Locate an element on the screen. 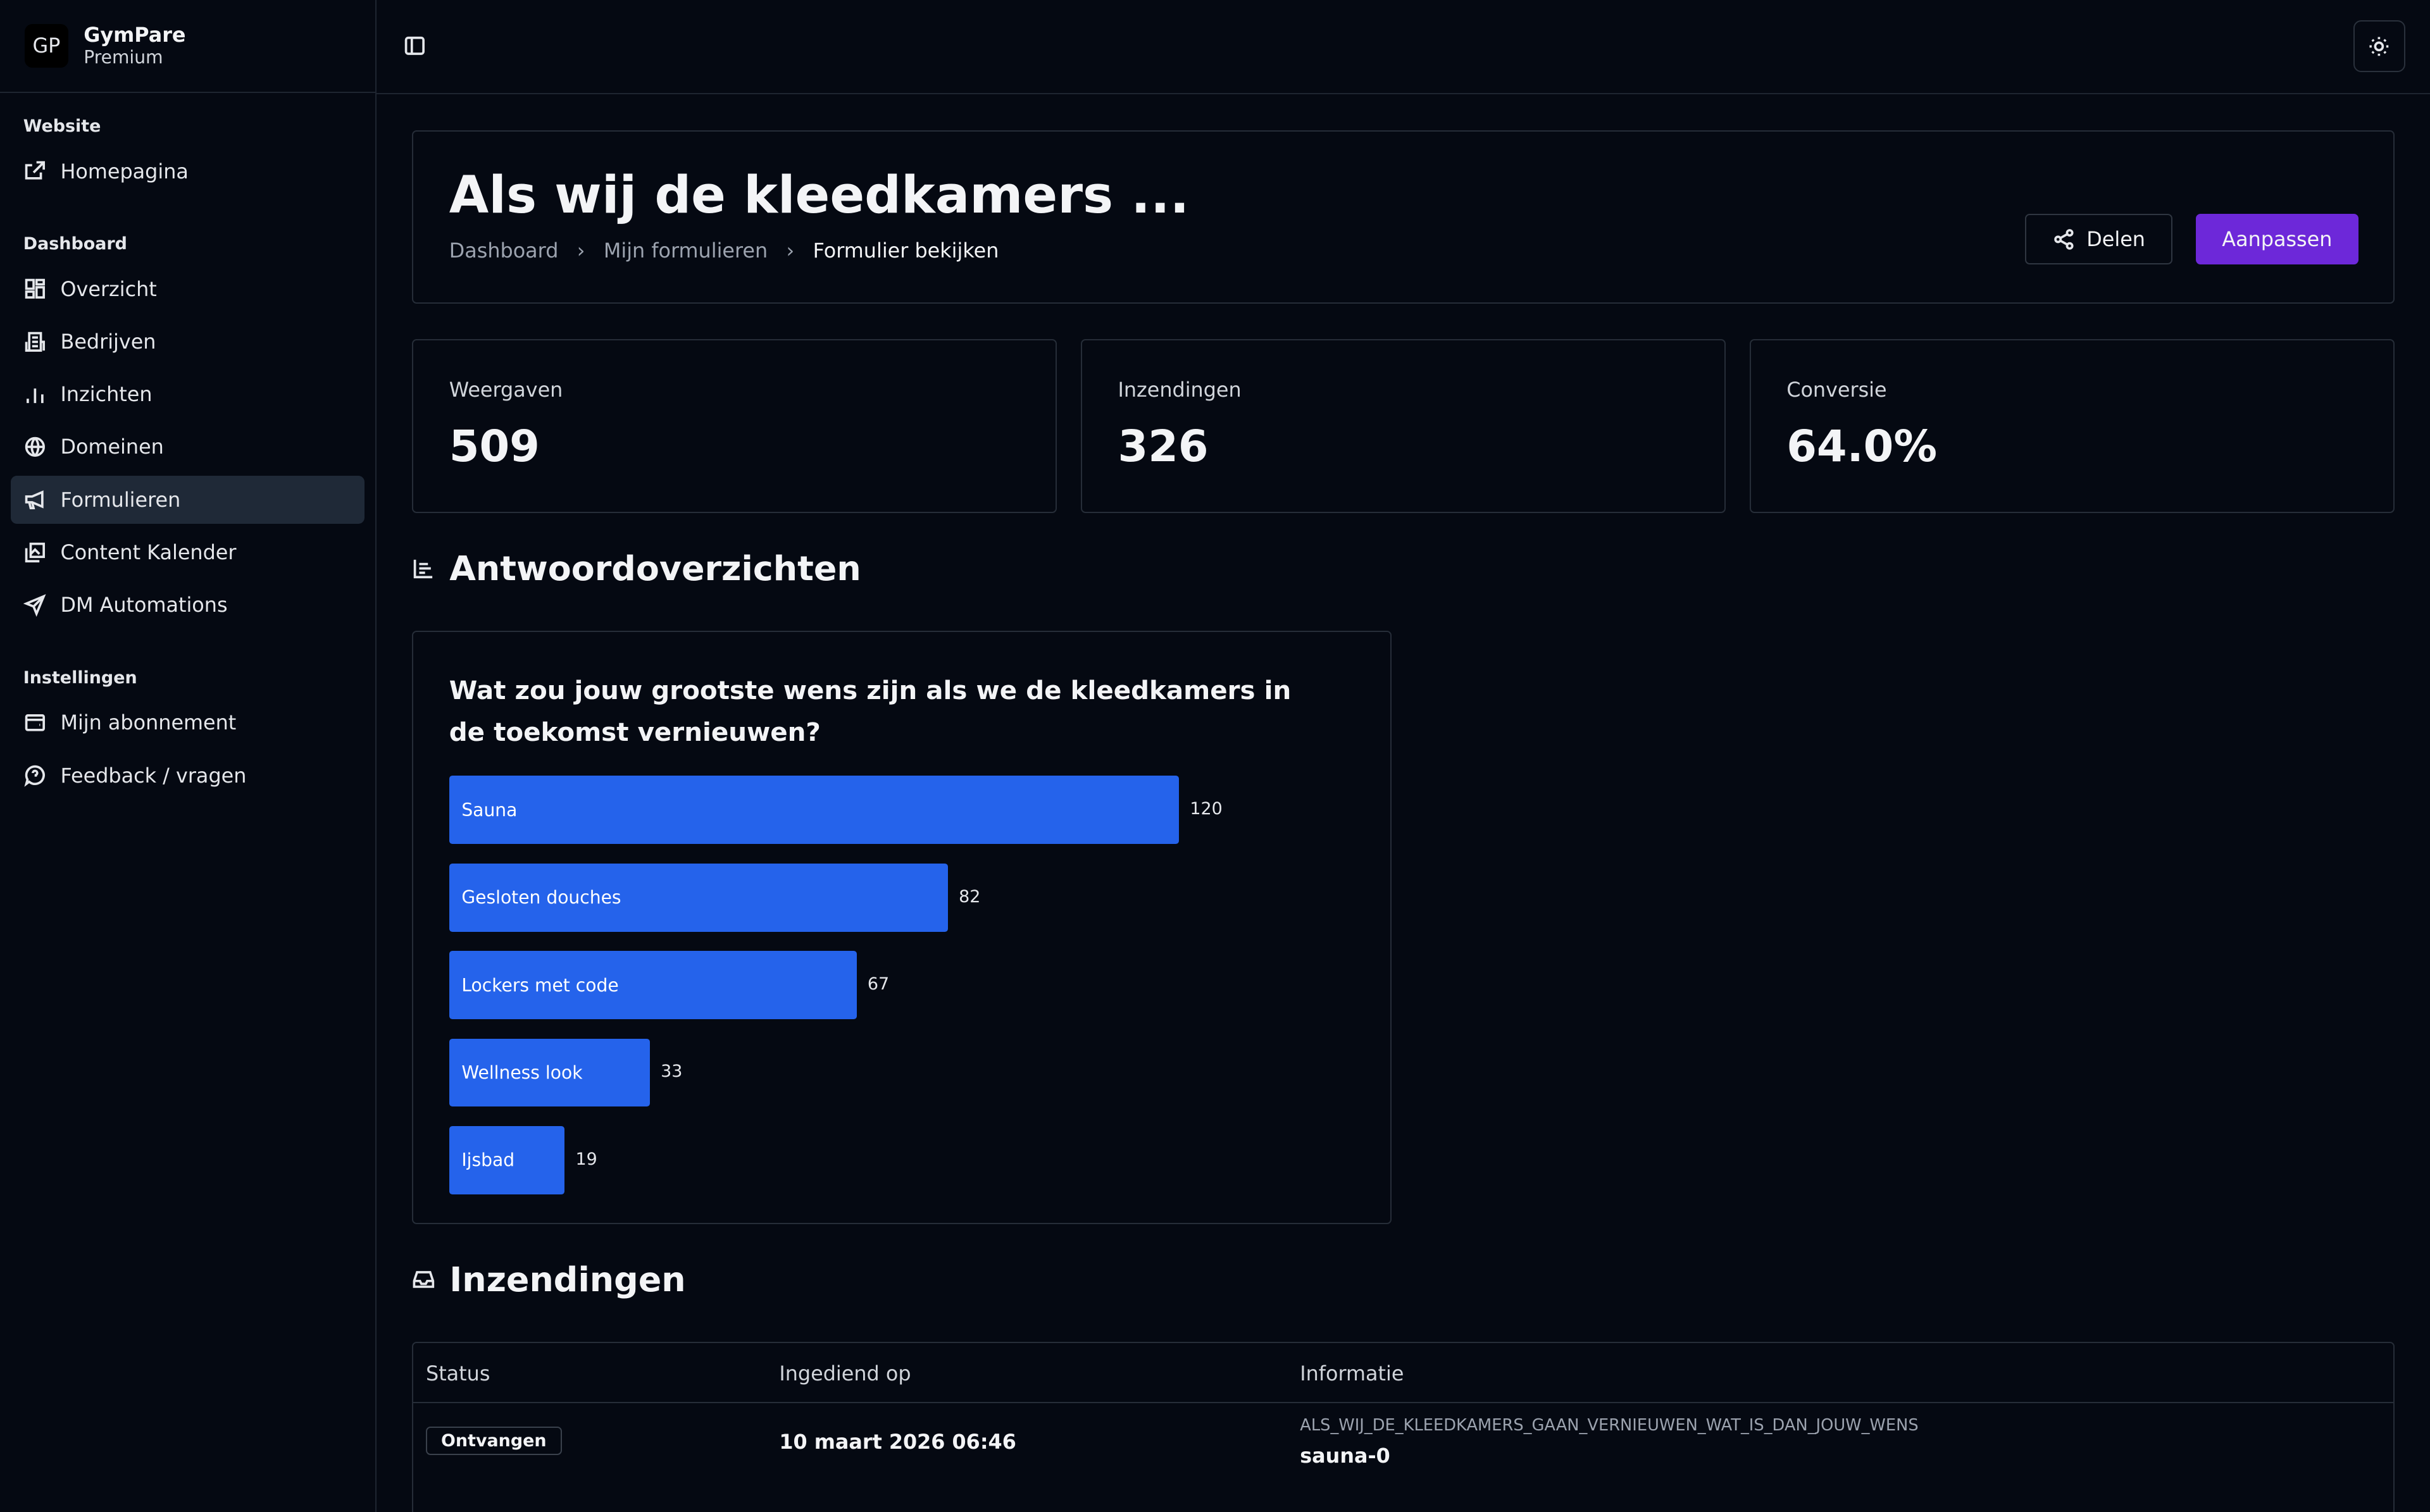  sidebar-item-bedrijven: Bedrijven is located at coordinates (187, 342).